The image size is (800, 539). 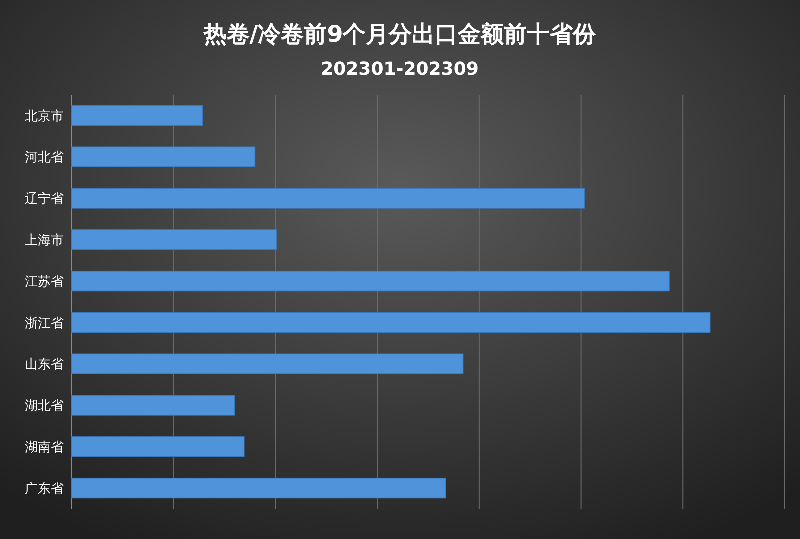 What do you see at coordinates (44, 158) in the screenshot?
I see `y-tick-label: 河北省` at bounding box center [44, 158].